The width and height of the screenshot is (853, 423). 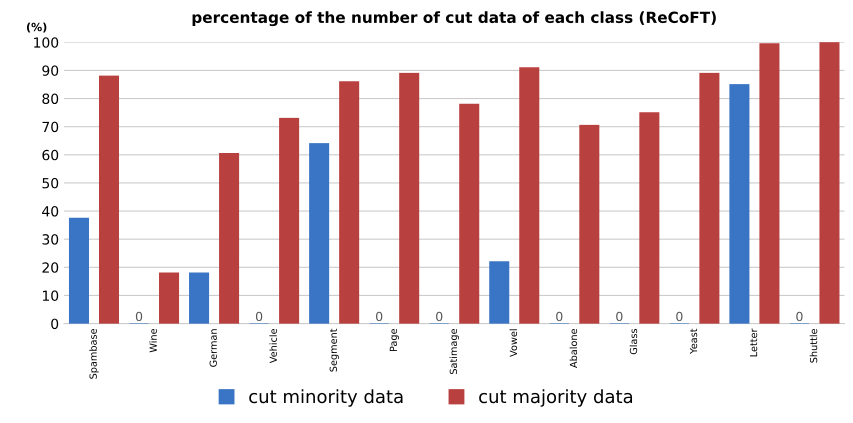 I want to click on x-tick-label: German, so click(x=213, y=348).